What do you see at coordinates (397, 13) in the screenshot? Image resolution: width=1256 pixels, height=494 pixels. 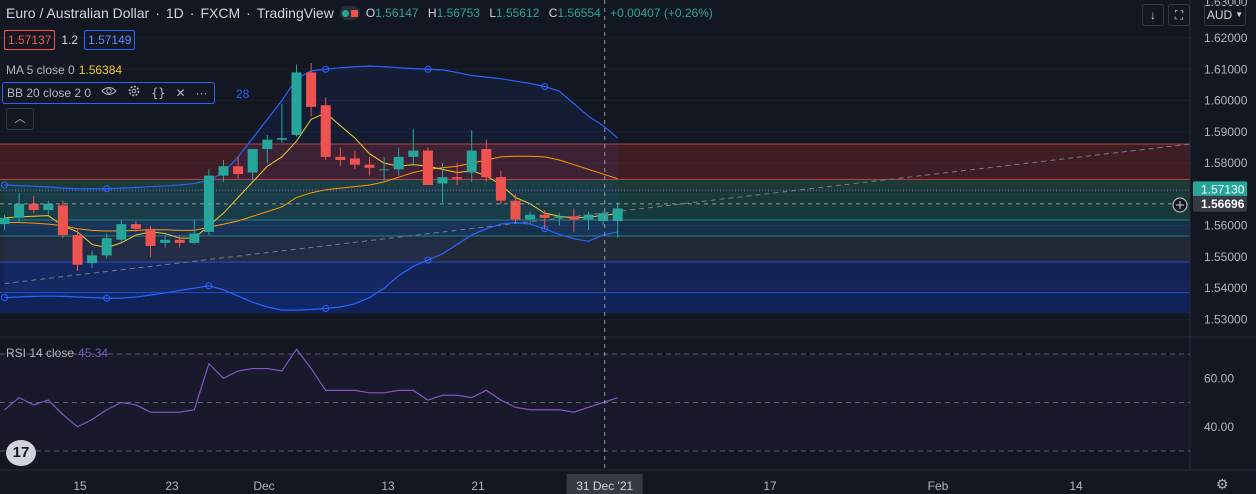 I see `ohlc-open: 1.56147` at bounding box center [397, 13].